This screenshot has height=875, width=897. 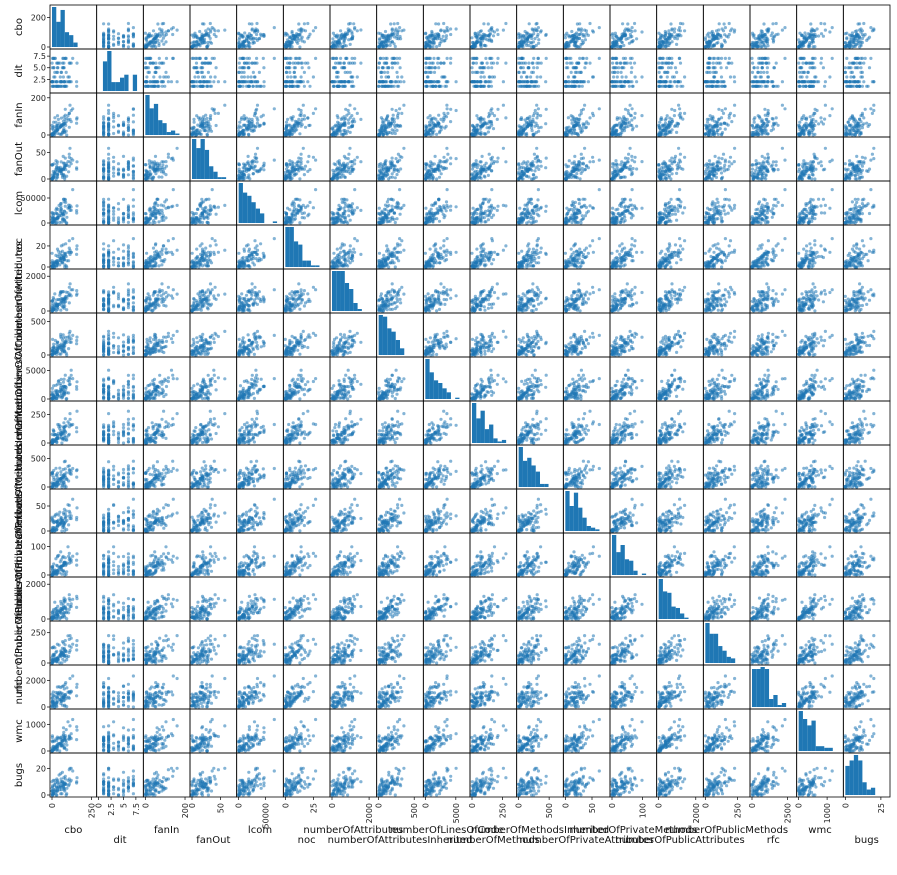 What do you see at coordinates (166, 71) in the screenshot?
I see `panel-dit-vs-fanIn` at bounding box center [166, 71].